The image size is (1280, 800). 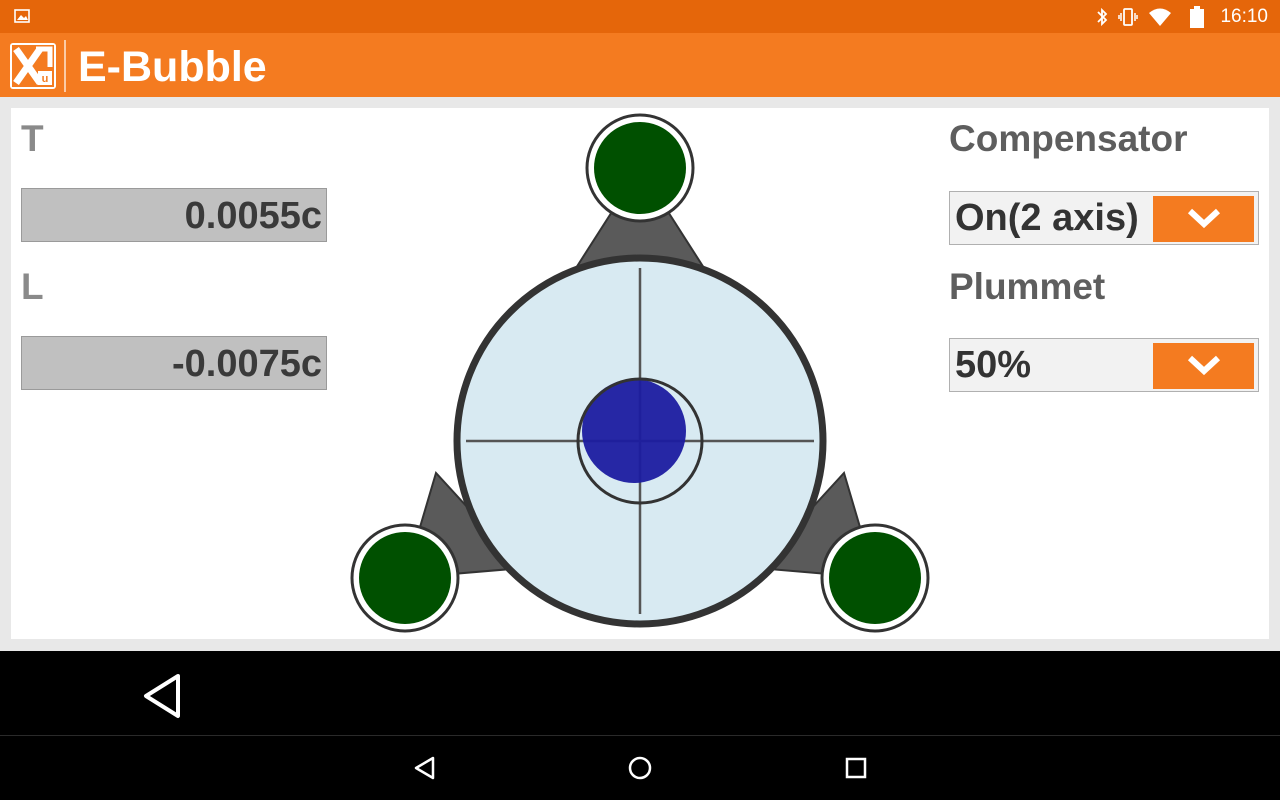 I want to click on plummet-dropdown-button, so click(x=1203, y=366).